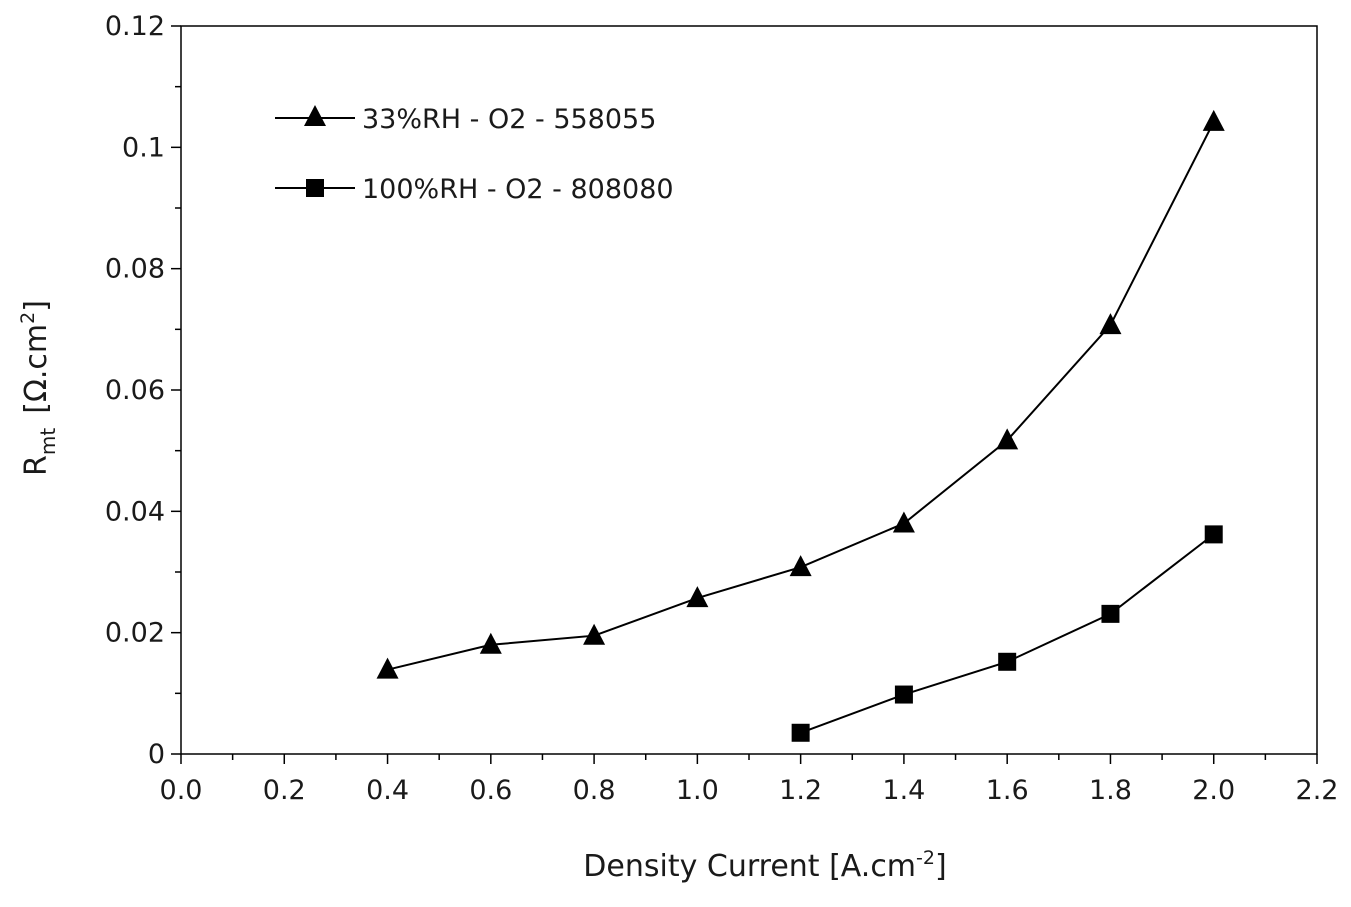 The image size is (1351, 907). What do you see at coordinates (594, 790) in the screenshot?
I see `x-tick-label: 0.8` at bounding box center [594, 790].